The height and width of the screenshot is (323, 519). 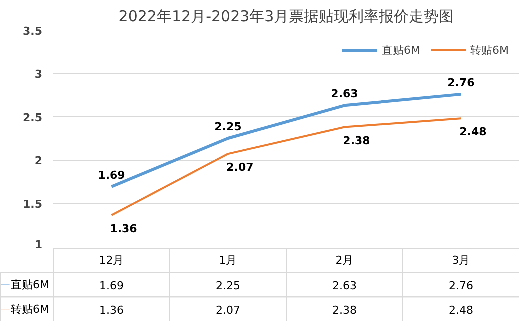 What do you see at coordinates (33, 204) in the screenshot?
I see `y-tick-label: 1.5` at bounding box center [33, 204].